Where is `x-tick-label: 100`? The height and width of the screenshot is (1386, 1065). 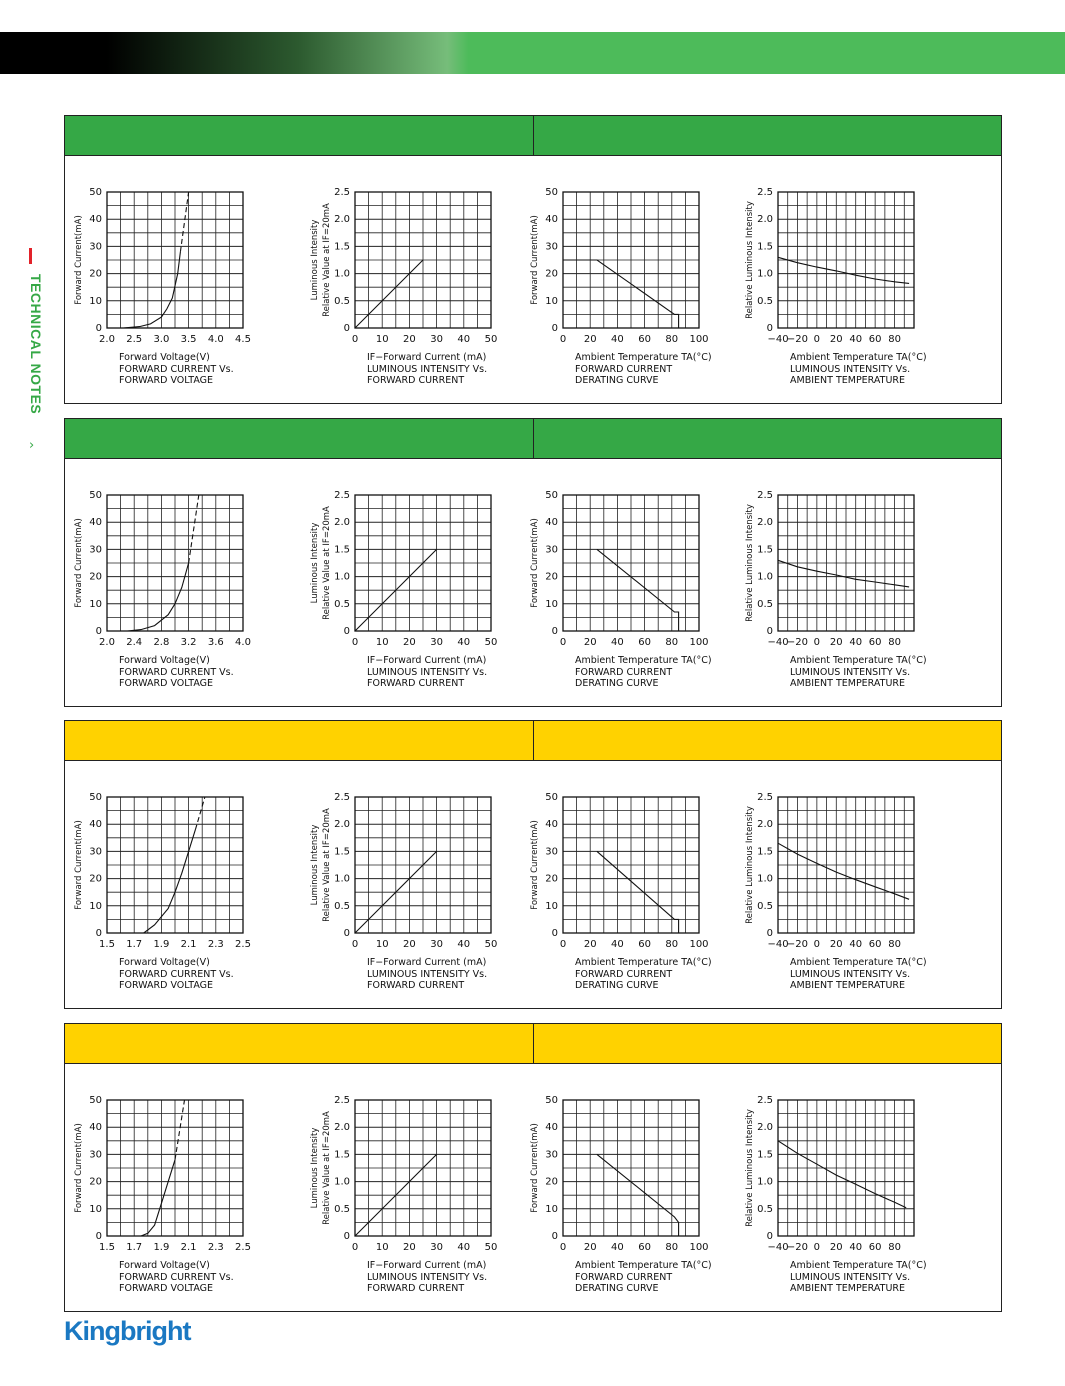 x-tick-label: 100 is located at coordinates (698, 944).